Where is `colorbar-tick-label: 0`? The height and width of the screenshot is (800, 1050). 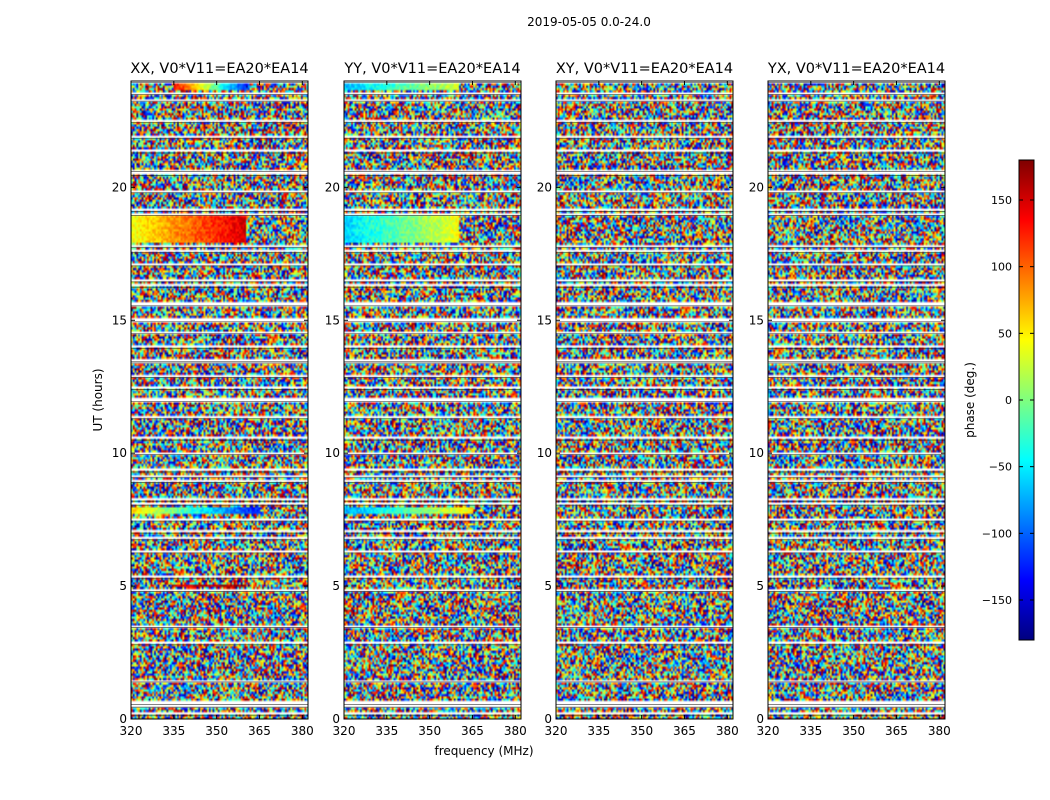
colorbar-tick-label: 0 is located at coordinates (1008, 400).